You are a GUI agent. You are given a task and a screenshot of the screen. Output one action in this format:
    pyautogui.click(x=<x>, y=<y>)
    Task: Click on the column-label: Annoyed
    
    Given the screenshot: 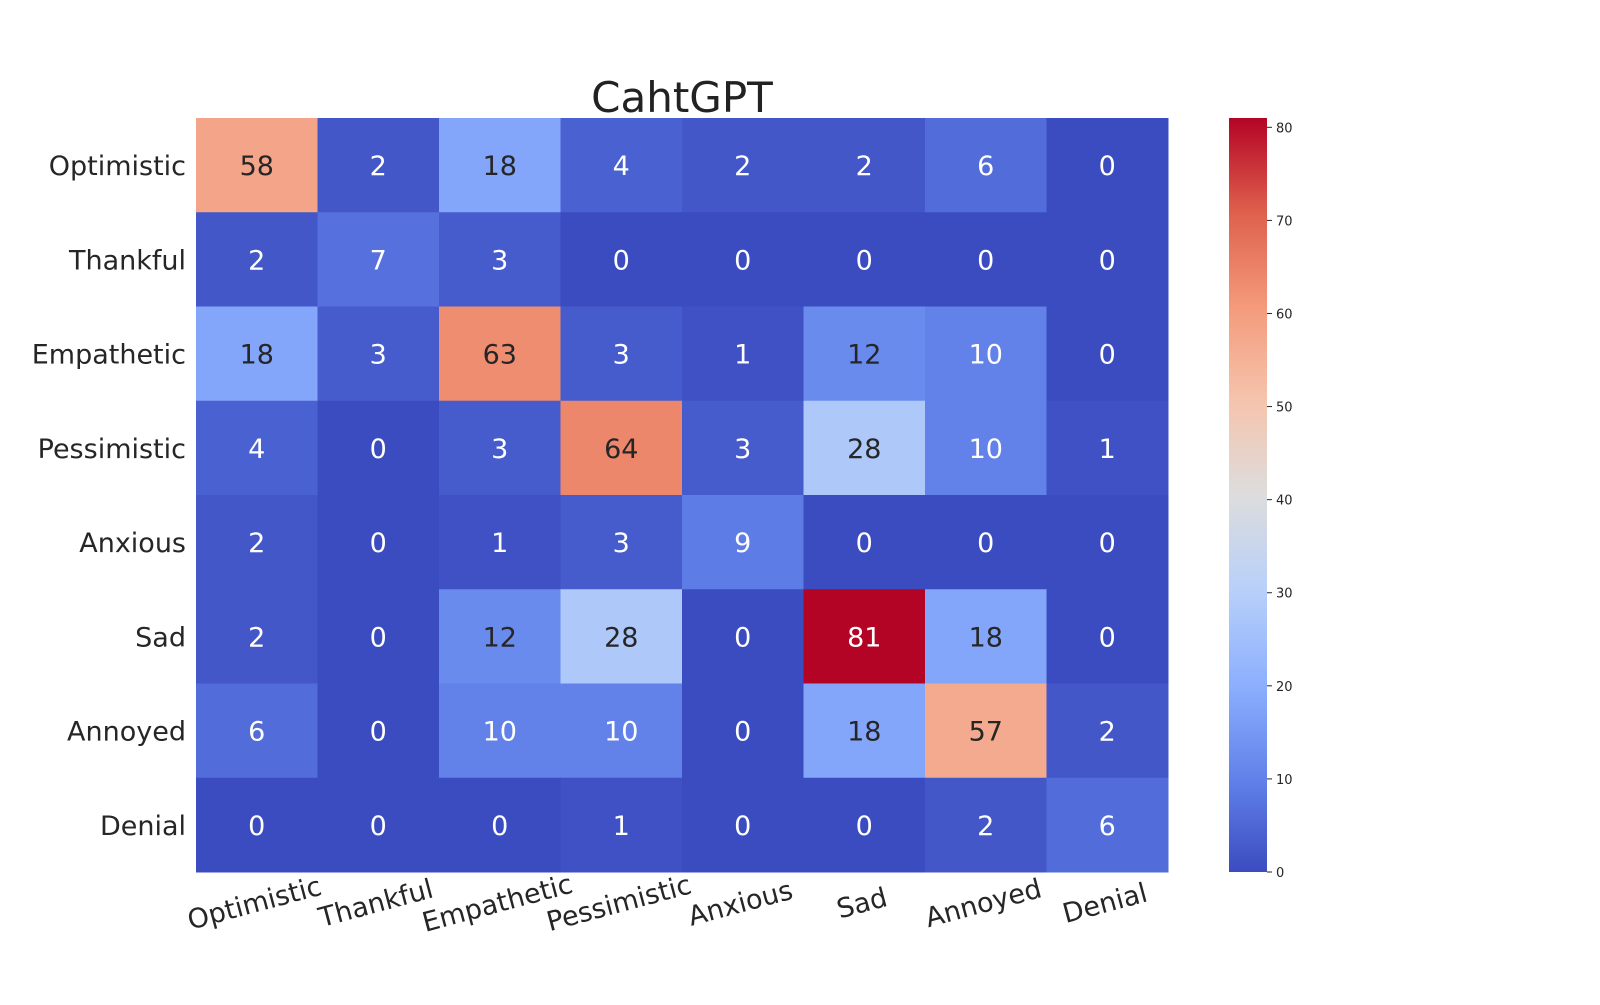 What is the action you would take?
    pyautogui.click(x=983, y=903)
    